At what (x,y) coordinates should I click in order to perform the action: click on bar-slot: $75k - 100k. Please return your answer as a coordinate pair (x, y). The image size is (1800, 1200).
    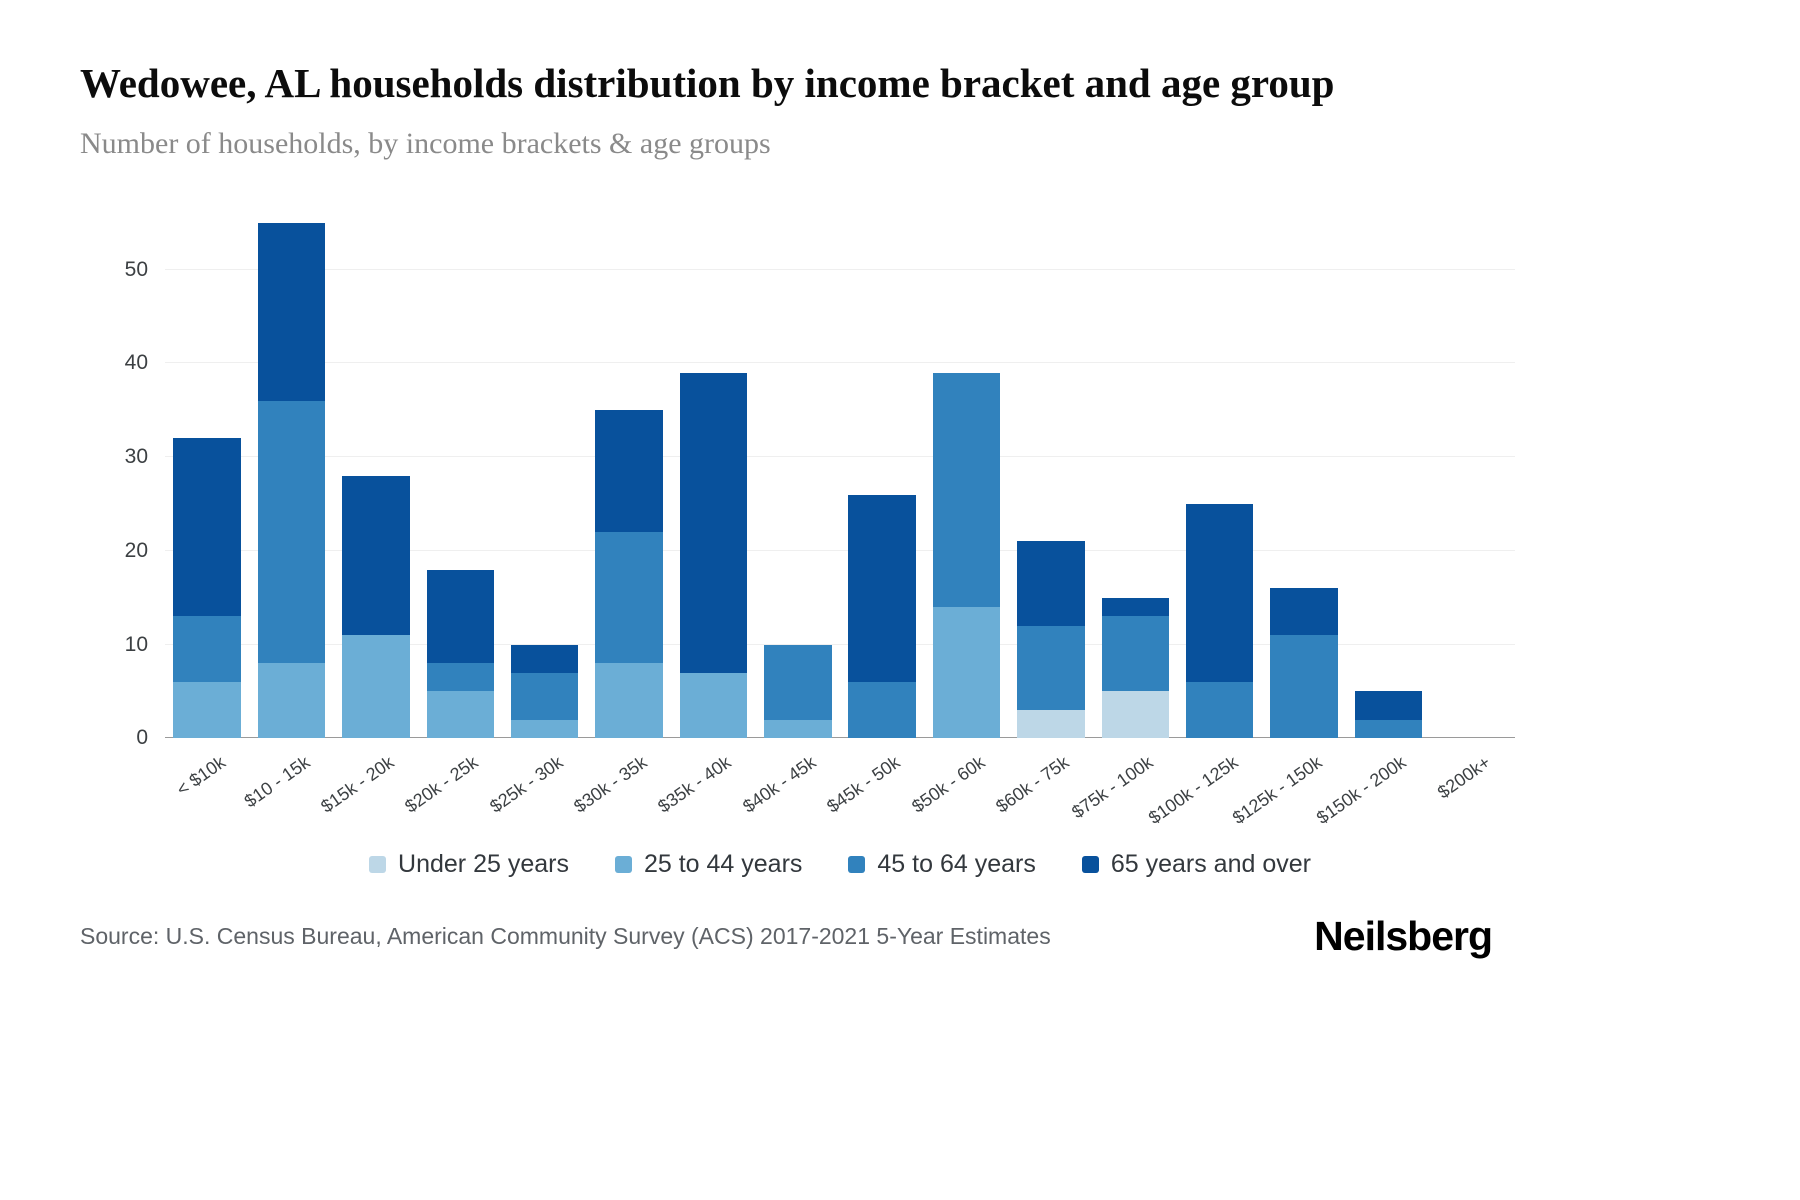
    Looking at the image, I should click on (1122, 518).